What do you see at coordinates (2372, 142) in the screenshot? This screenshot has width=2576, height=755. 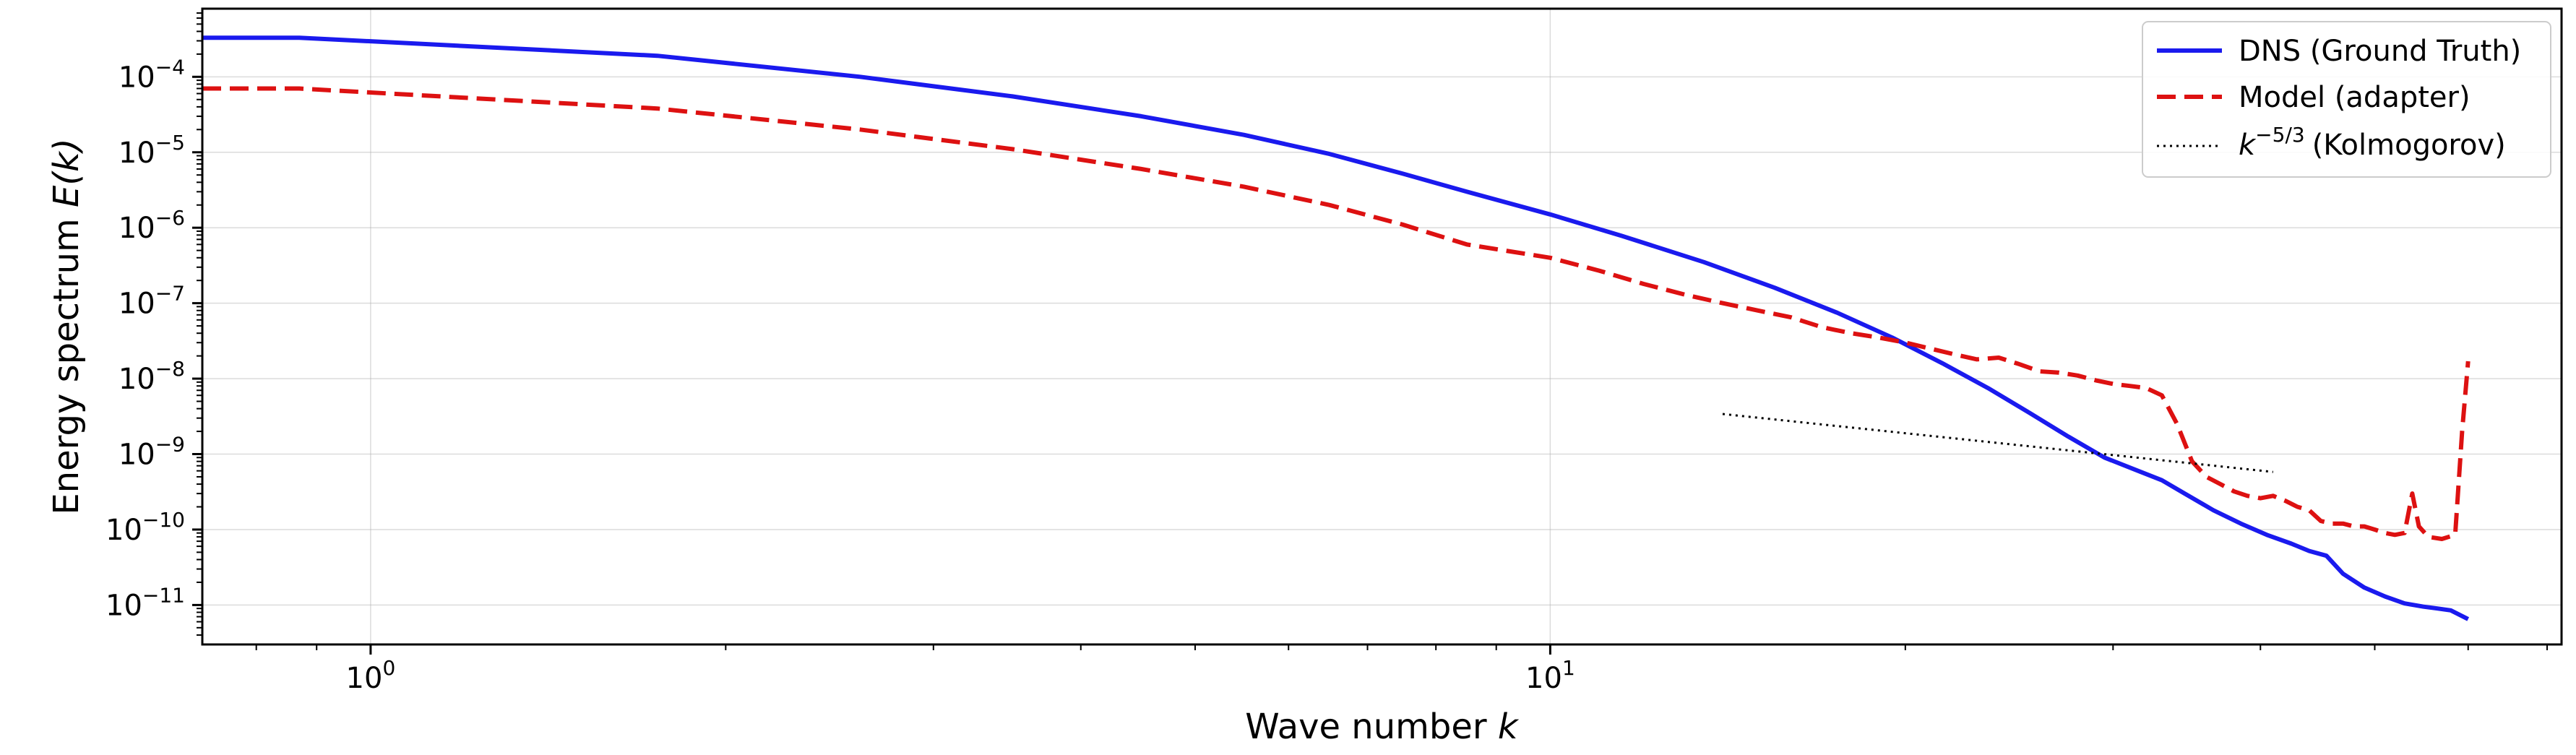 I see `legend-label-kolmogorov: k−5/3 (Kolmogorov)` at bounding box center [2372, 142].